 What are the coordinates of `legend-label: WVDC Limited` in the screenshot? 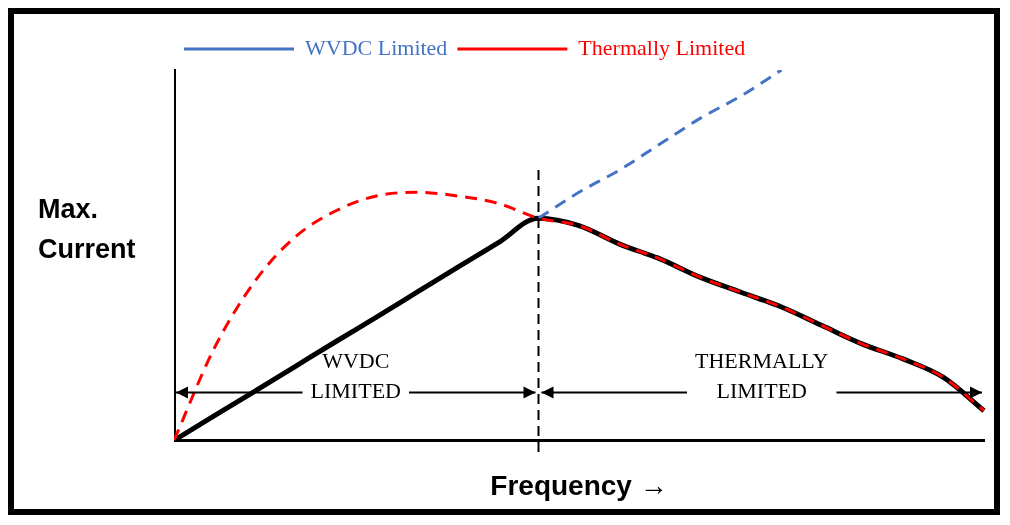 It's located at (376, 47).